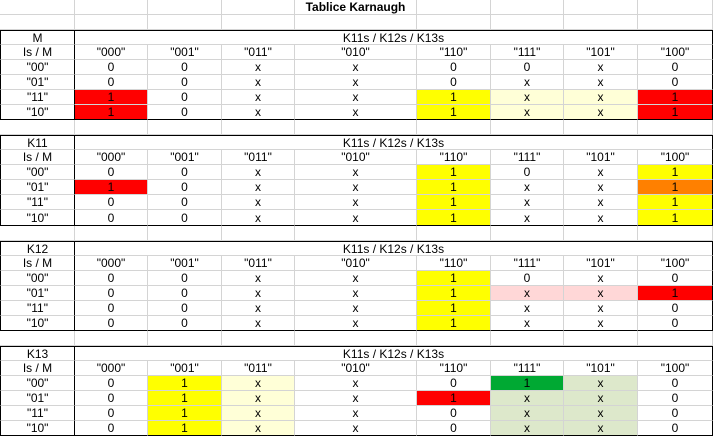 The image size is (713, 436). I want to click on table-name: K11, so click(37, 142).